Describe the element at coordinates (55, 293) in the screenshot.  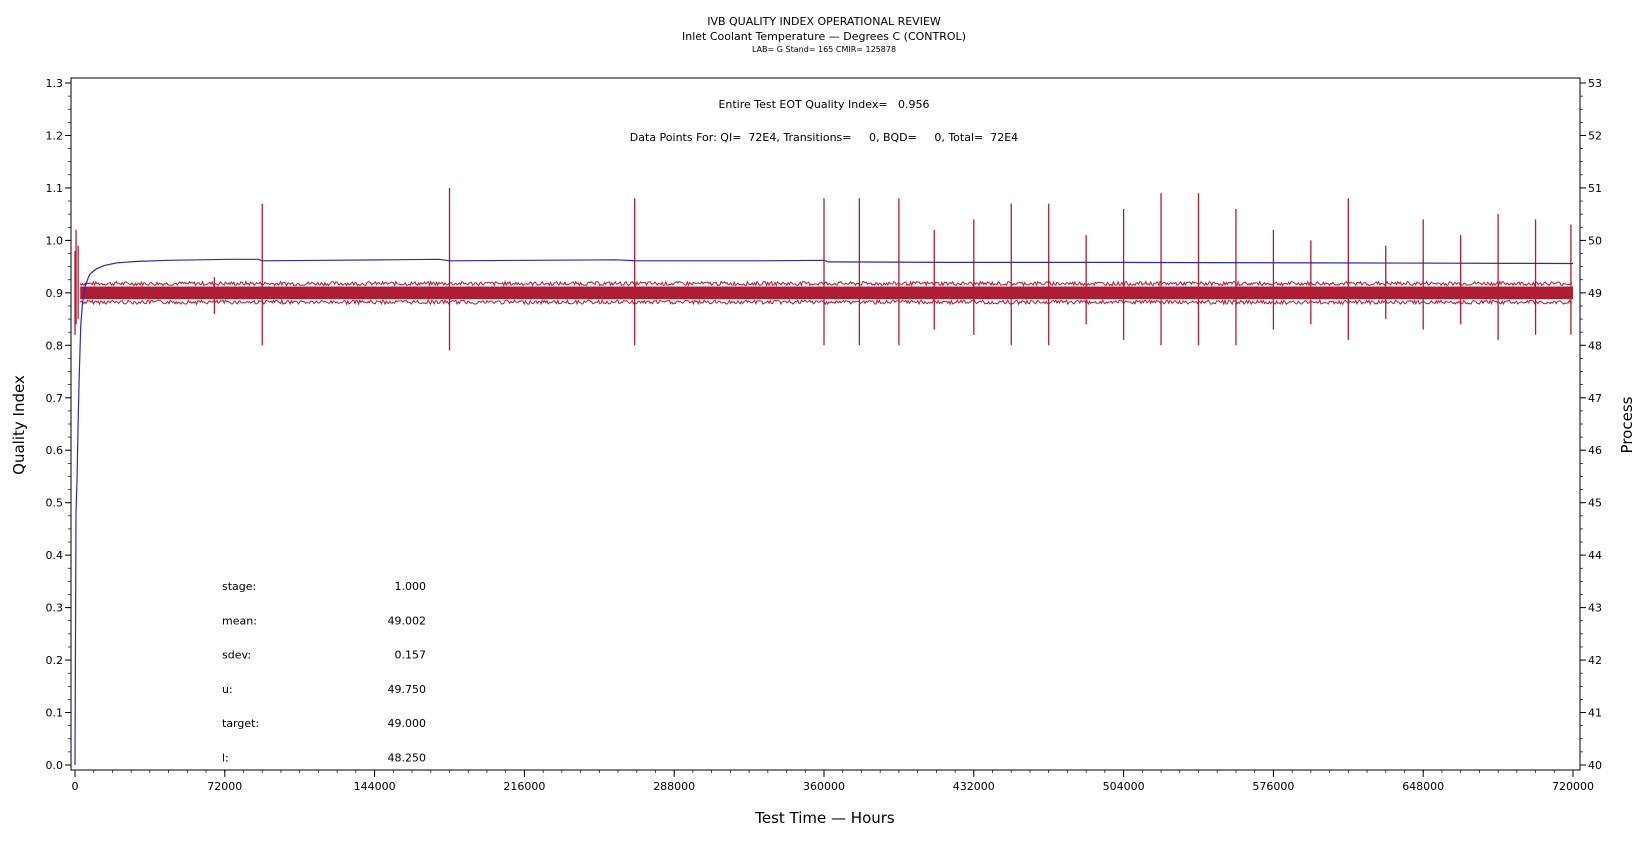
I see `y-tick-label: 0.9` at that location.